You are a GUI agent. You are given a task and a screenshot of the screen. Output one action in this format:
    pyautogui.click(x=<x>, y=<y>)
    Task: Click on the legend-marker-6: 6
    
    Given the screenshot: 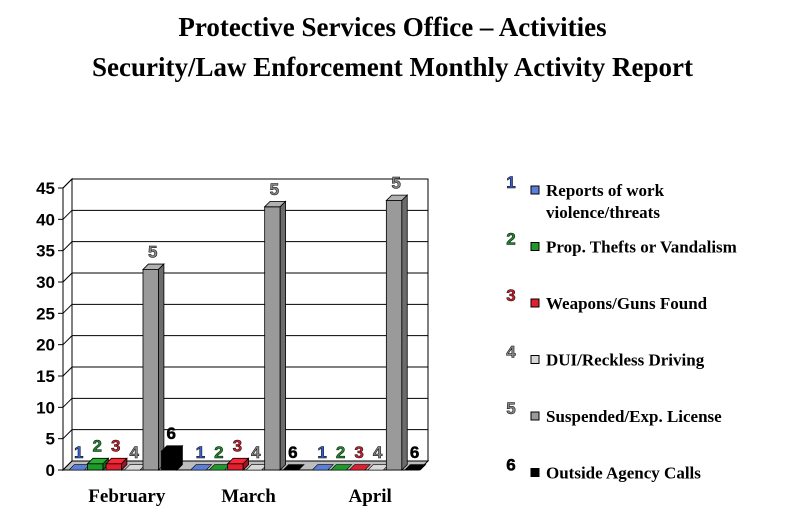 What is the action you would take?
    pyautogui.click(x=510, y=465)
    